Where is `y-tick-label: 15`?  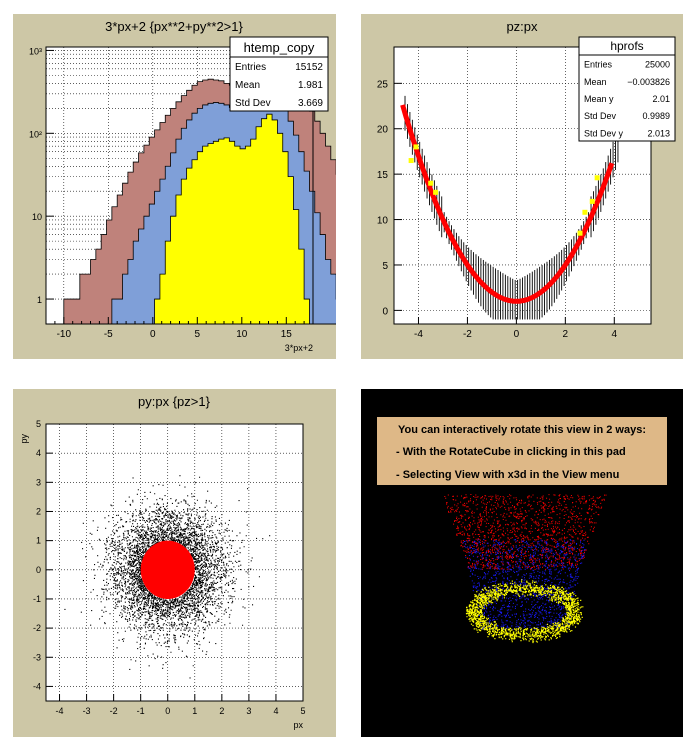 y-tick-label: 15 is located at coordinates (383, 175).